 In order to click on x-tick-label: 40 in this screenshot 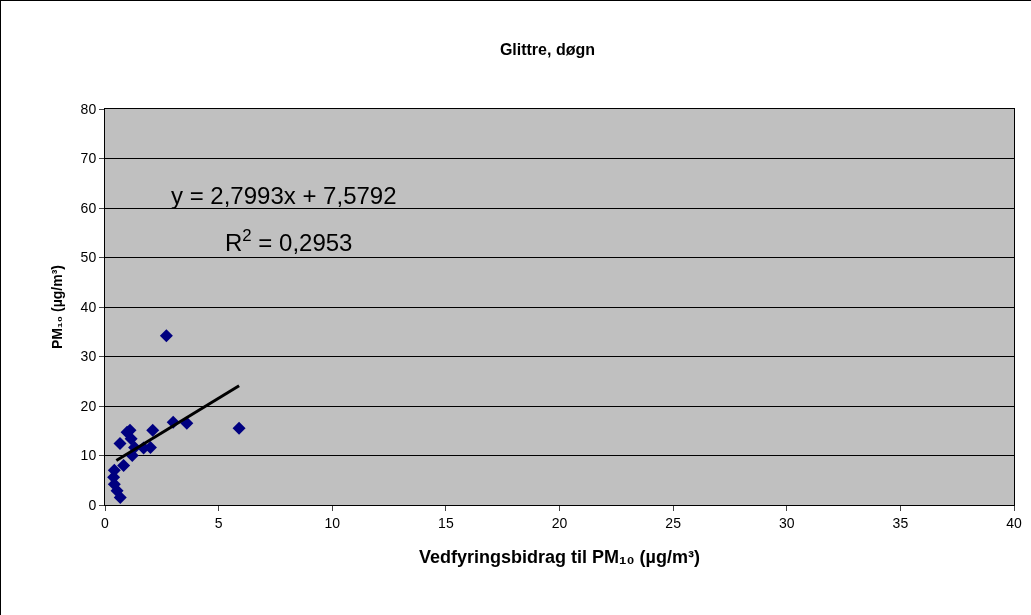, I will do `click(1014, 522)`.